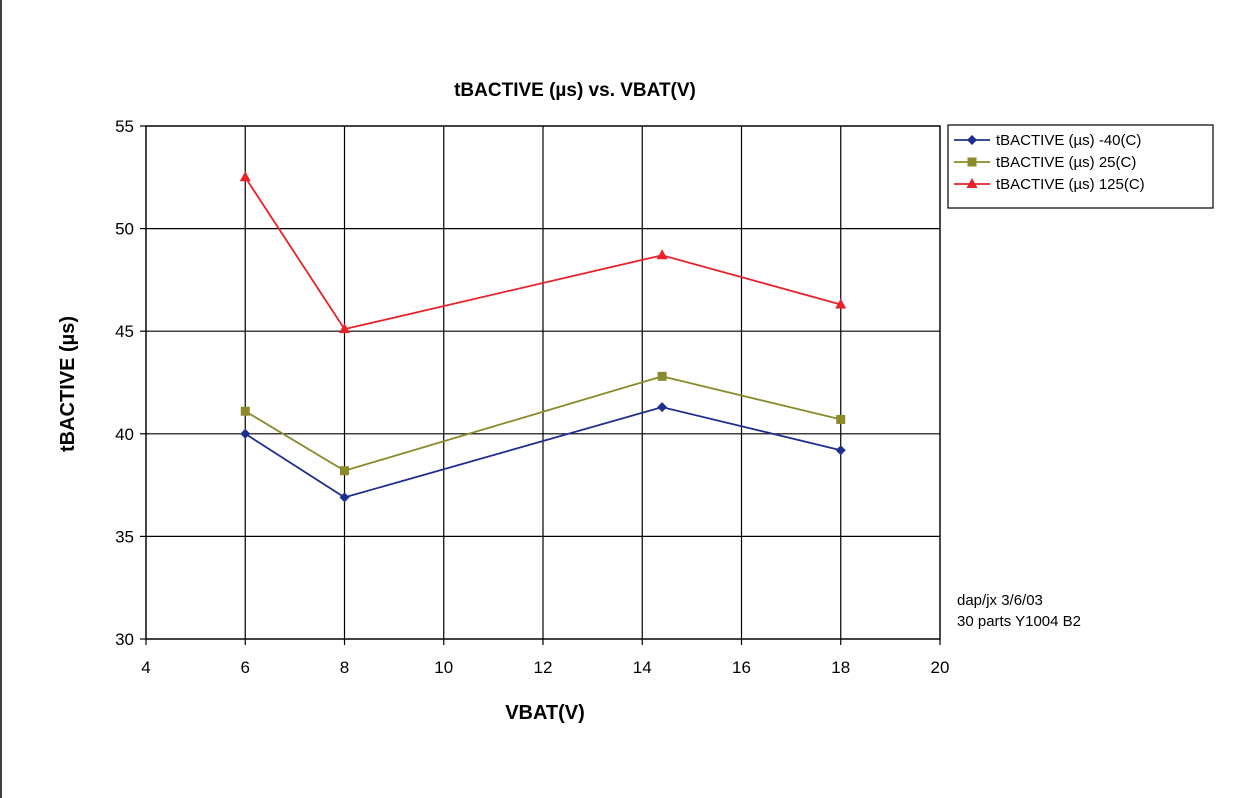 Image resolution: width=1250 pixels, height=798 pixels. I want to click on y-tick-label-0: 30, so click(124, 639).